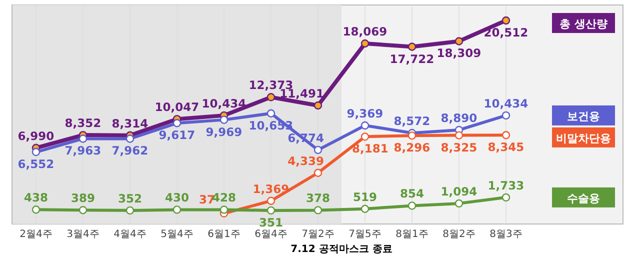 The width and height of the screenshot is (629, 262). What do you see at coordinates (506, 234) in the screenshot?
I see `x-tick-label: 8월3주` at bounding box center [506, 234].